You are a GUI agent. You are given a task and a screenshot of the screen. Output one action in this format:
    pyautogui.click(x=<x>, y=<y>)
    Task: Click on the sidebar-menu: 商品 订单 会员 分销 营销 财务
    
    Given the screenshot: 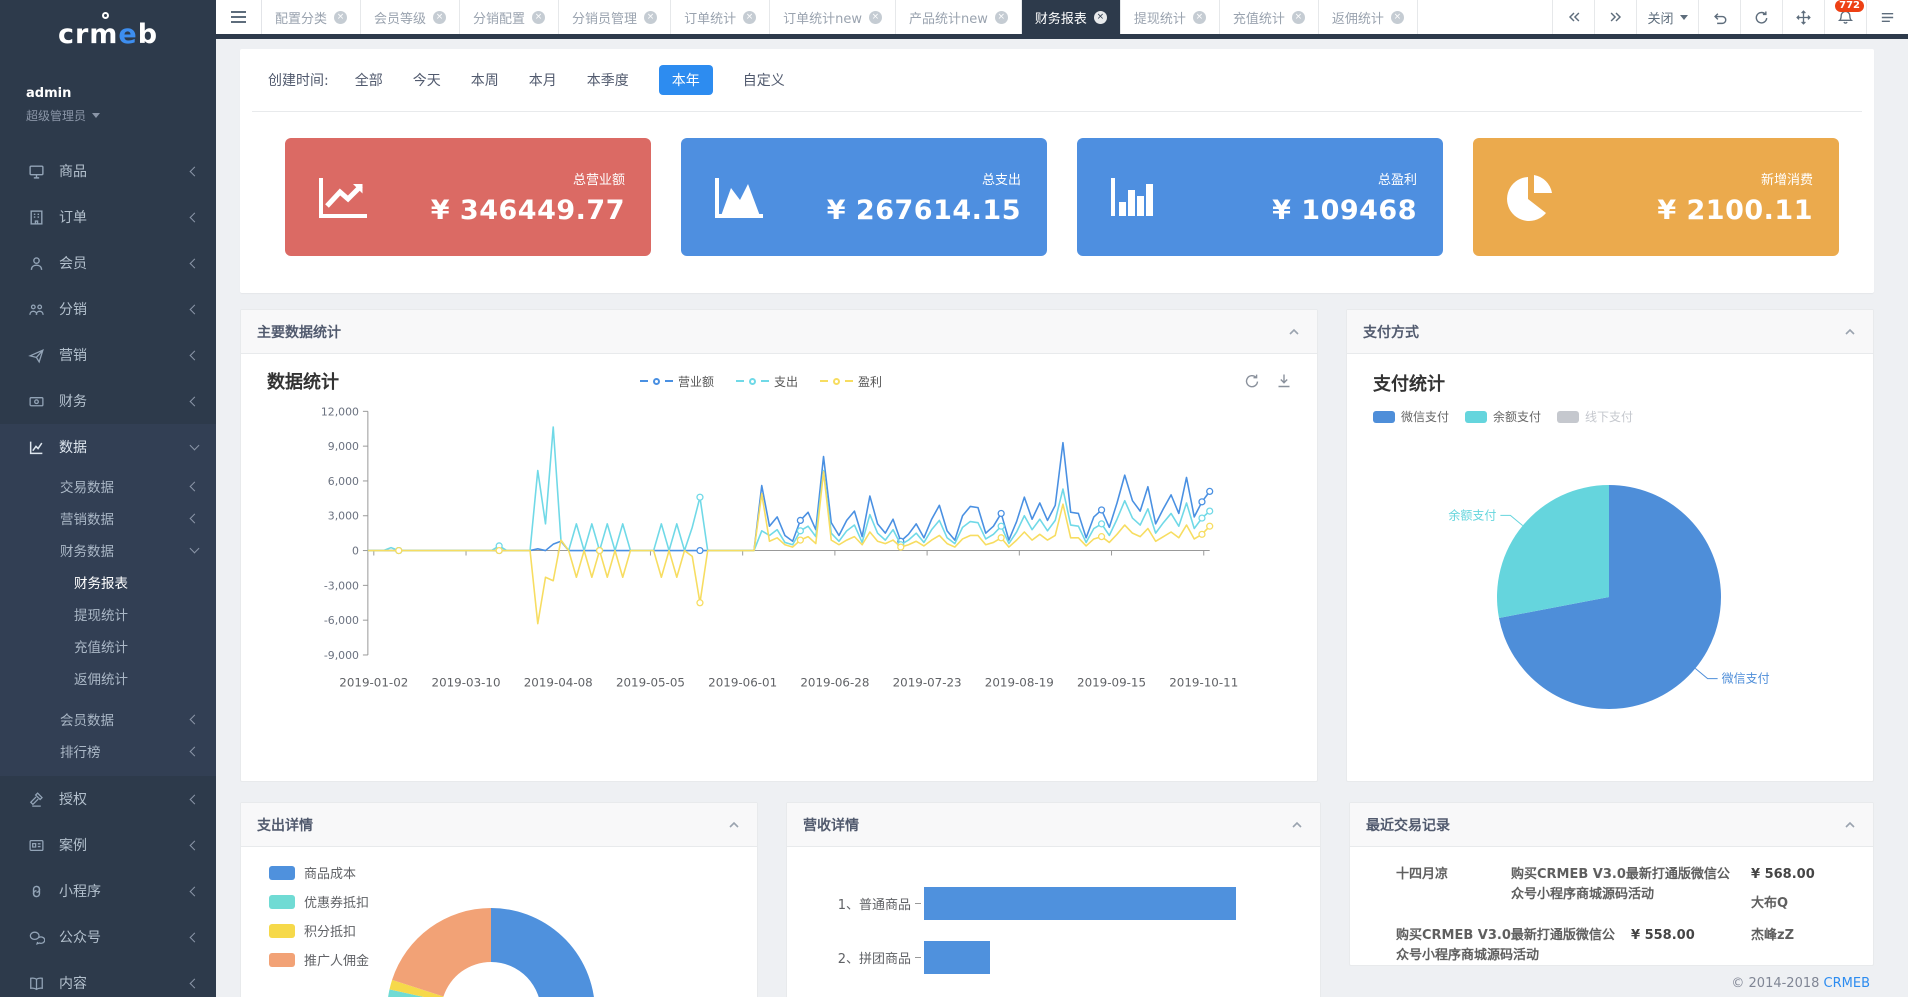 What is the action you would take?
    pyautogui.click(x=108, y=572)
    